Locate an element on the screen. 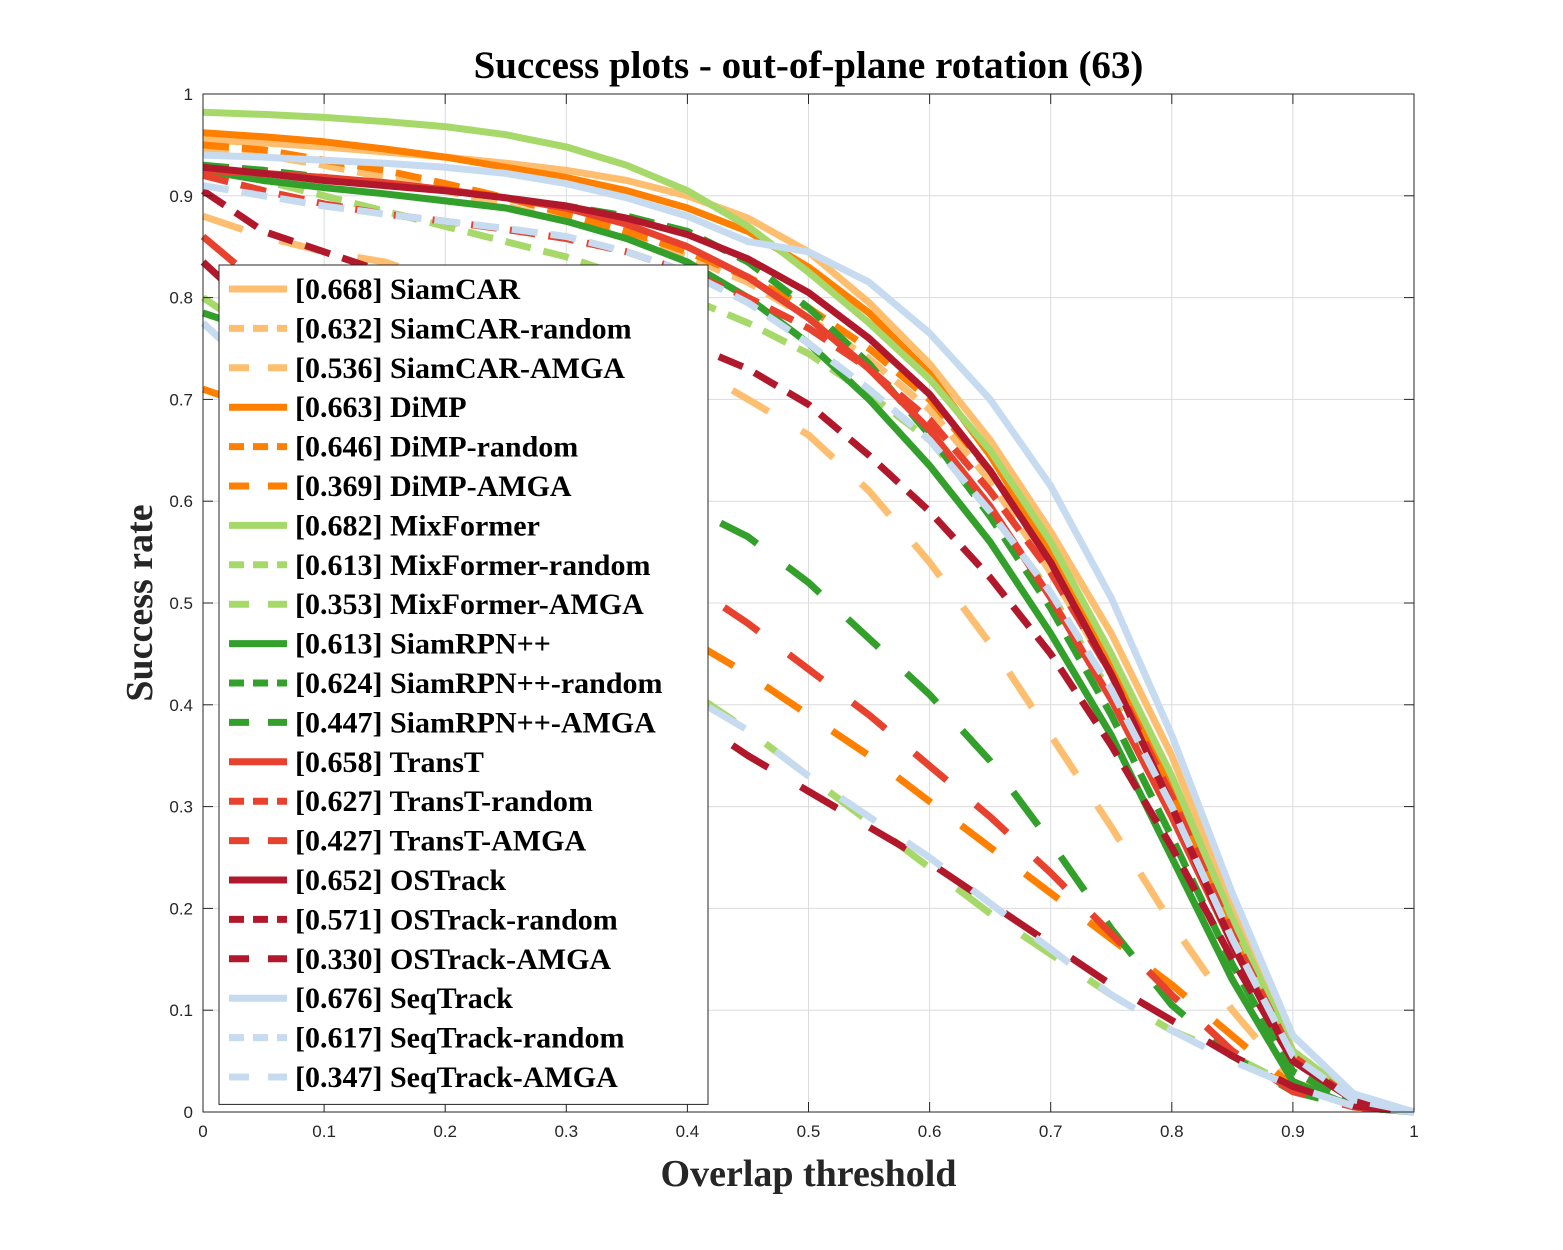 This screenshot has width=1563, height=1250. legend-entry-label: [0.347] SeqTrack-AMGA is located at coordinates (456, 1077).